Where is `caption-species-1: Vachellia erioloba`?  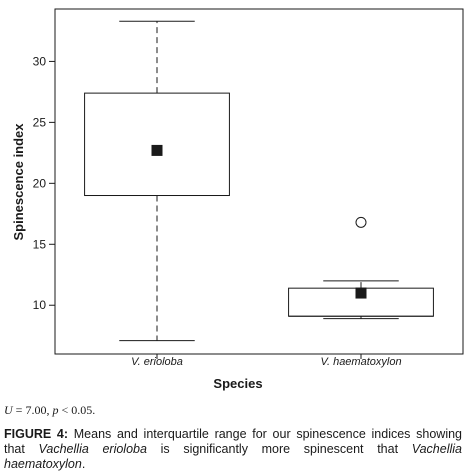
caption-species-1: Vachellia erioloba is located at coordinates (92, 449).